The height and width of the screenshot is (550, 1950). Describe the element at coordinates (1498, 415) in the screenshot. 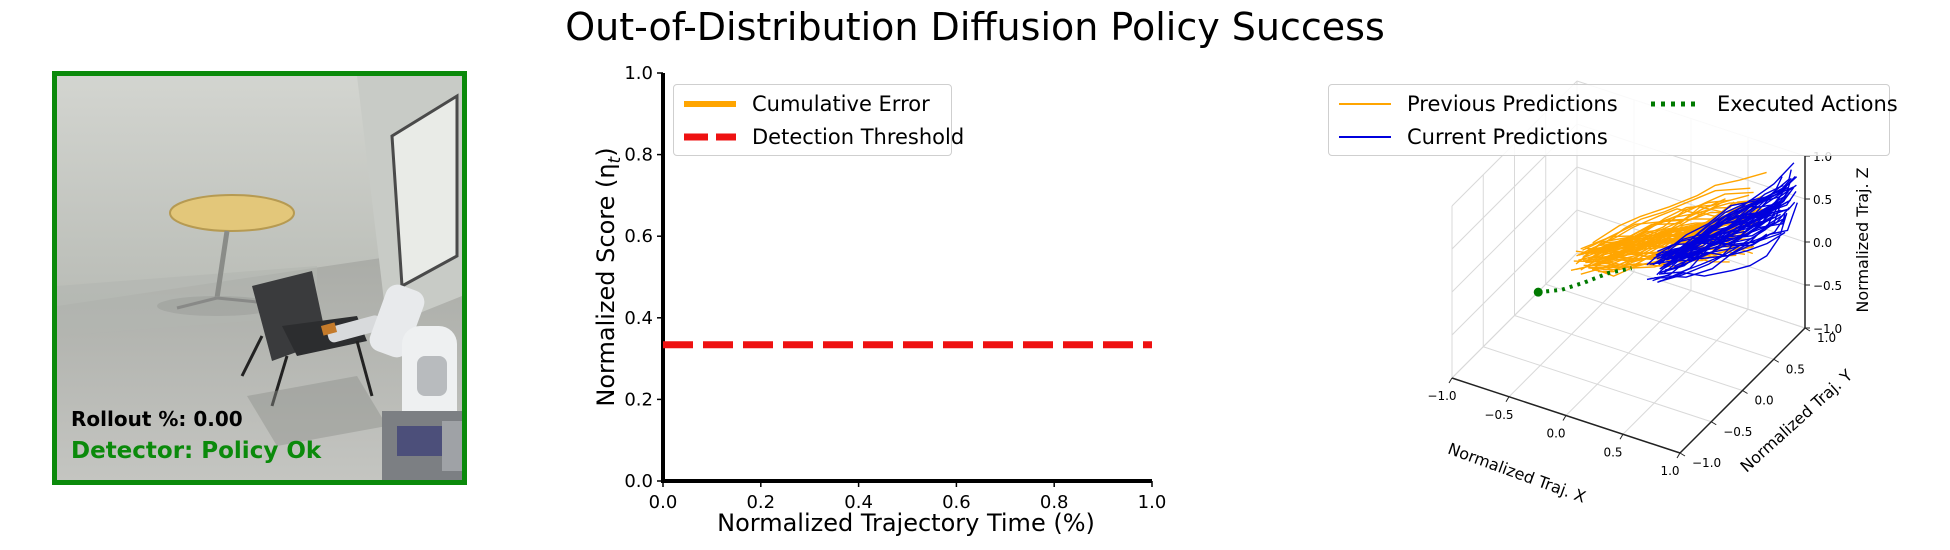

I see `x3d-tick-label: −0.5` at that location.